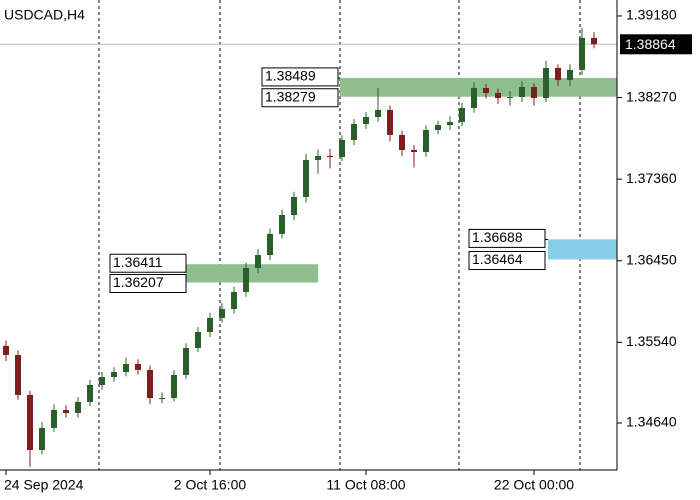 This screenshot has height=500, width=700. What do you see at coordinates (651, 422) in the screenshot?
I see `y-tick-label: 1.34640` at bounding box center [651, 422].